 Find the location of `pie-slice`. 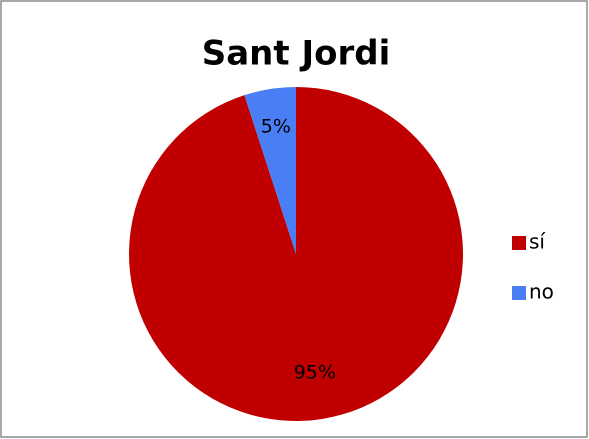

pie-slice is located at coordinates (270, 170).